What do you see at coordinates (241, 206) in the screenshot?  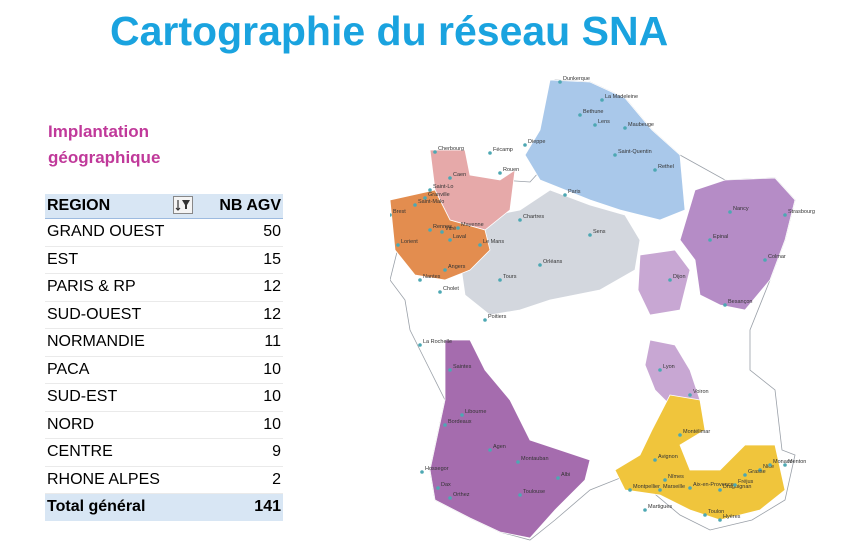 I see `column-header-nb-agv: NB AGV` at bounding box center [241, 206].